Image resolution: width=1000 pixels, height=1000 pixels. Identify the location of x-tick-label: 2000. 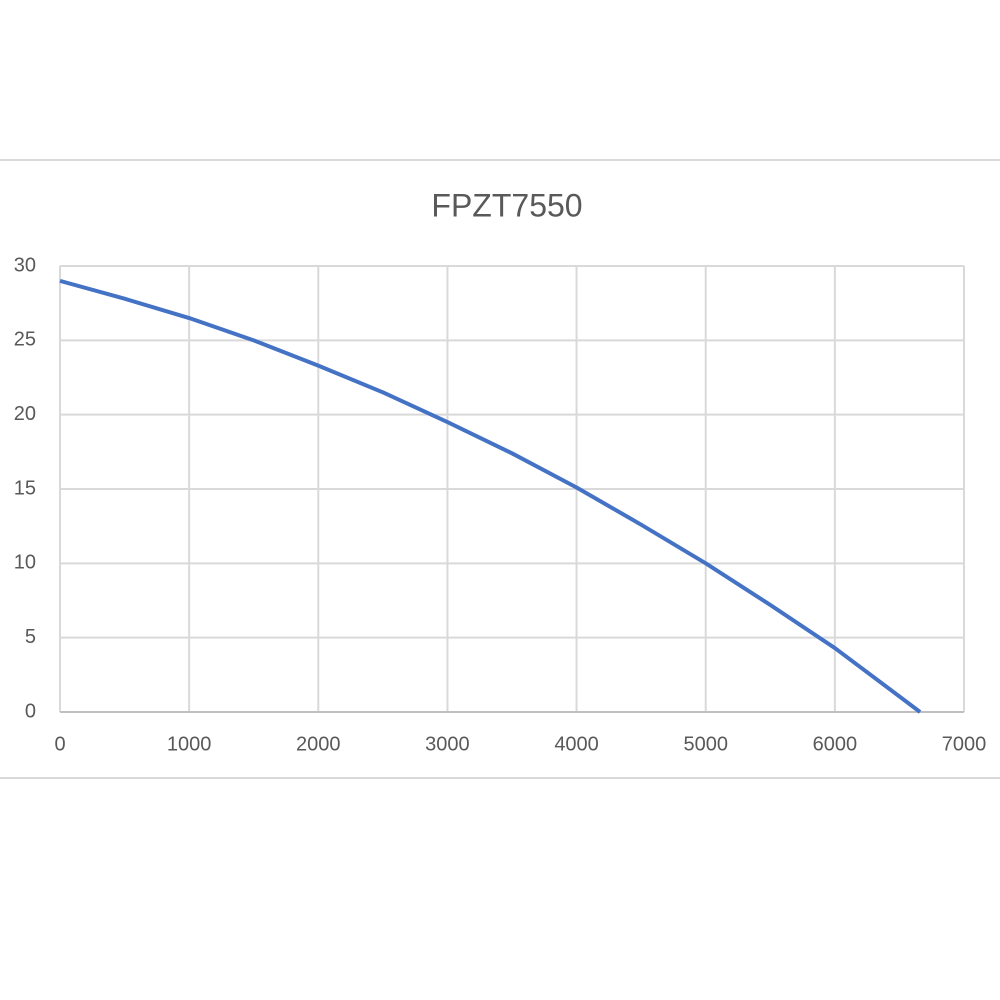
(318, 744).